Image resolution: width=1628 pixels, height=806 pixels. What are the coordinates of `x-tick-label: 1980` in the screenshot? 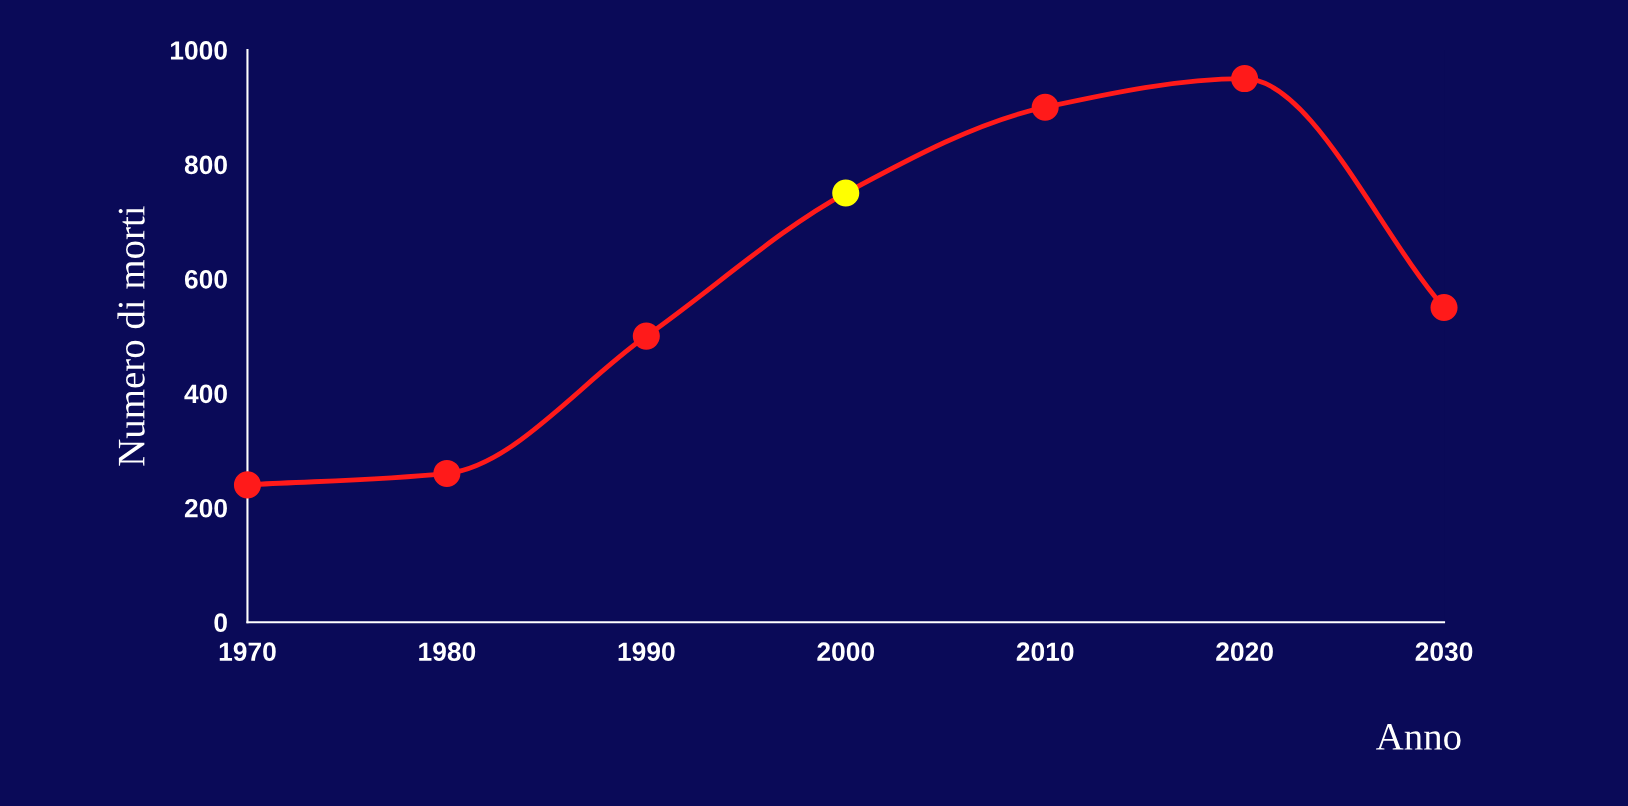 It's located at (447, 652).